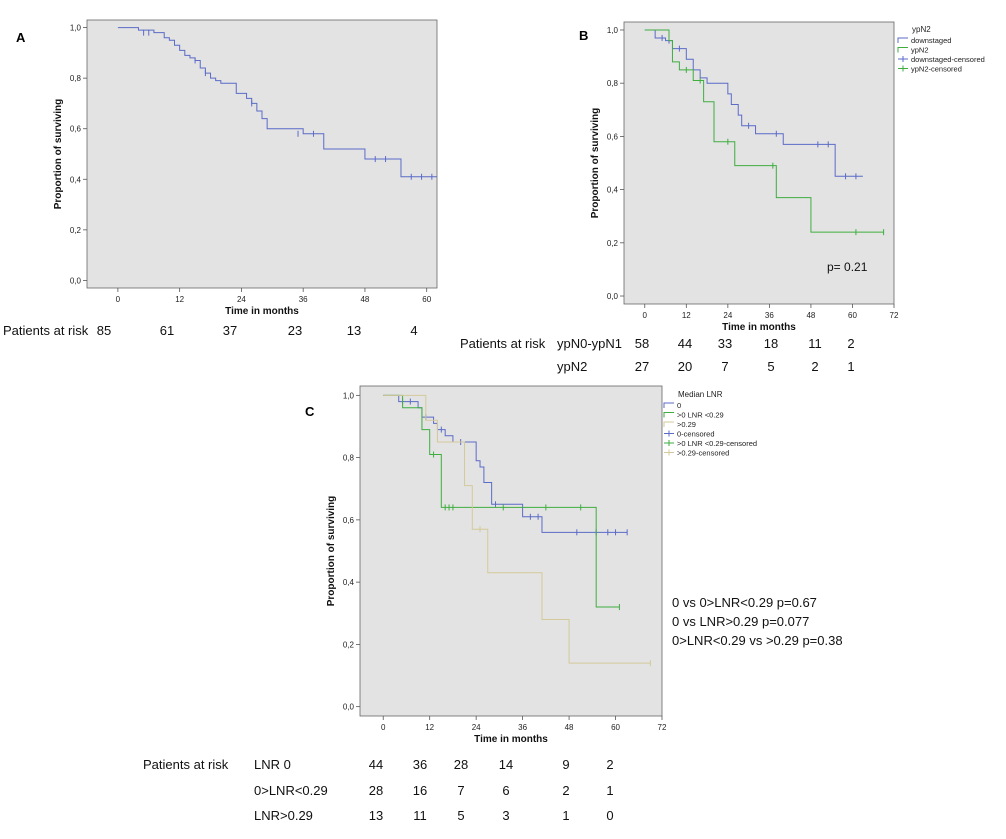 The height and width of the screenshot is (839, 1006). I want to click on risk-count: 0, so click(609, 815).